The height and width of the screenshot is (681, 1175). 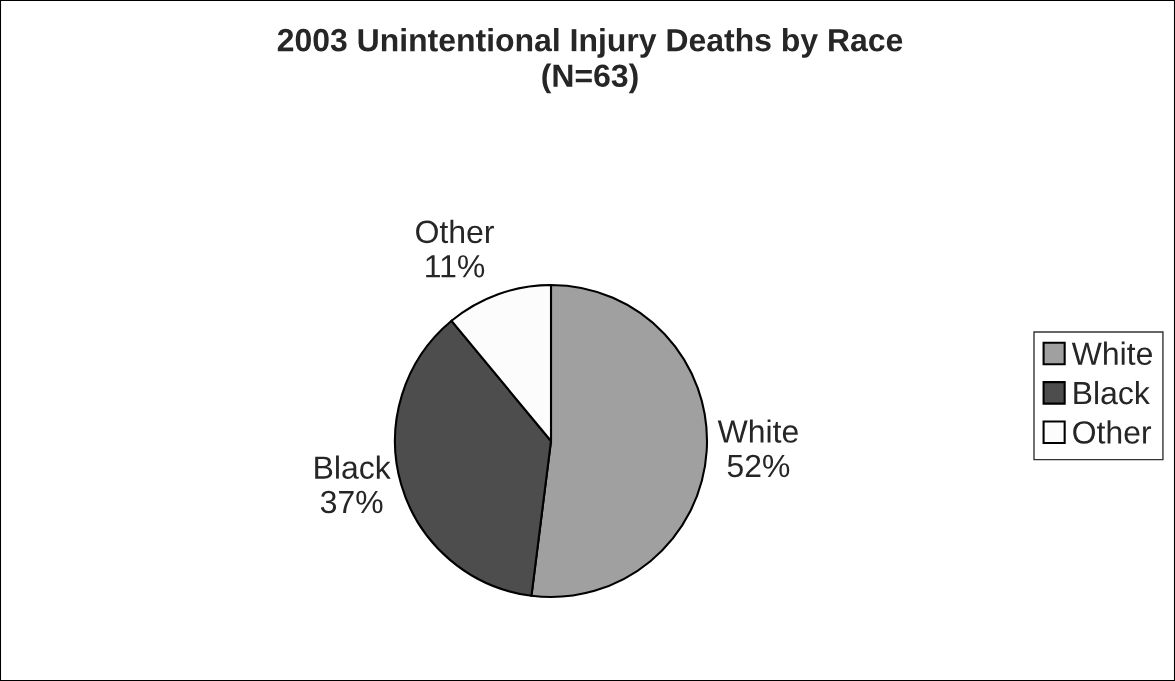 What do you see at coordinates (757, 431) in the screenshot?
I see `slice-label: White` at bounding box center [757, 431].